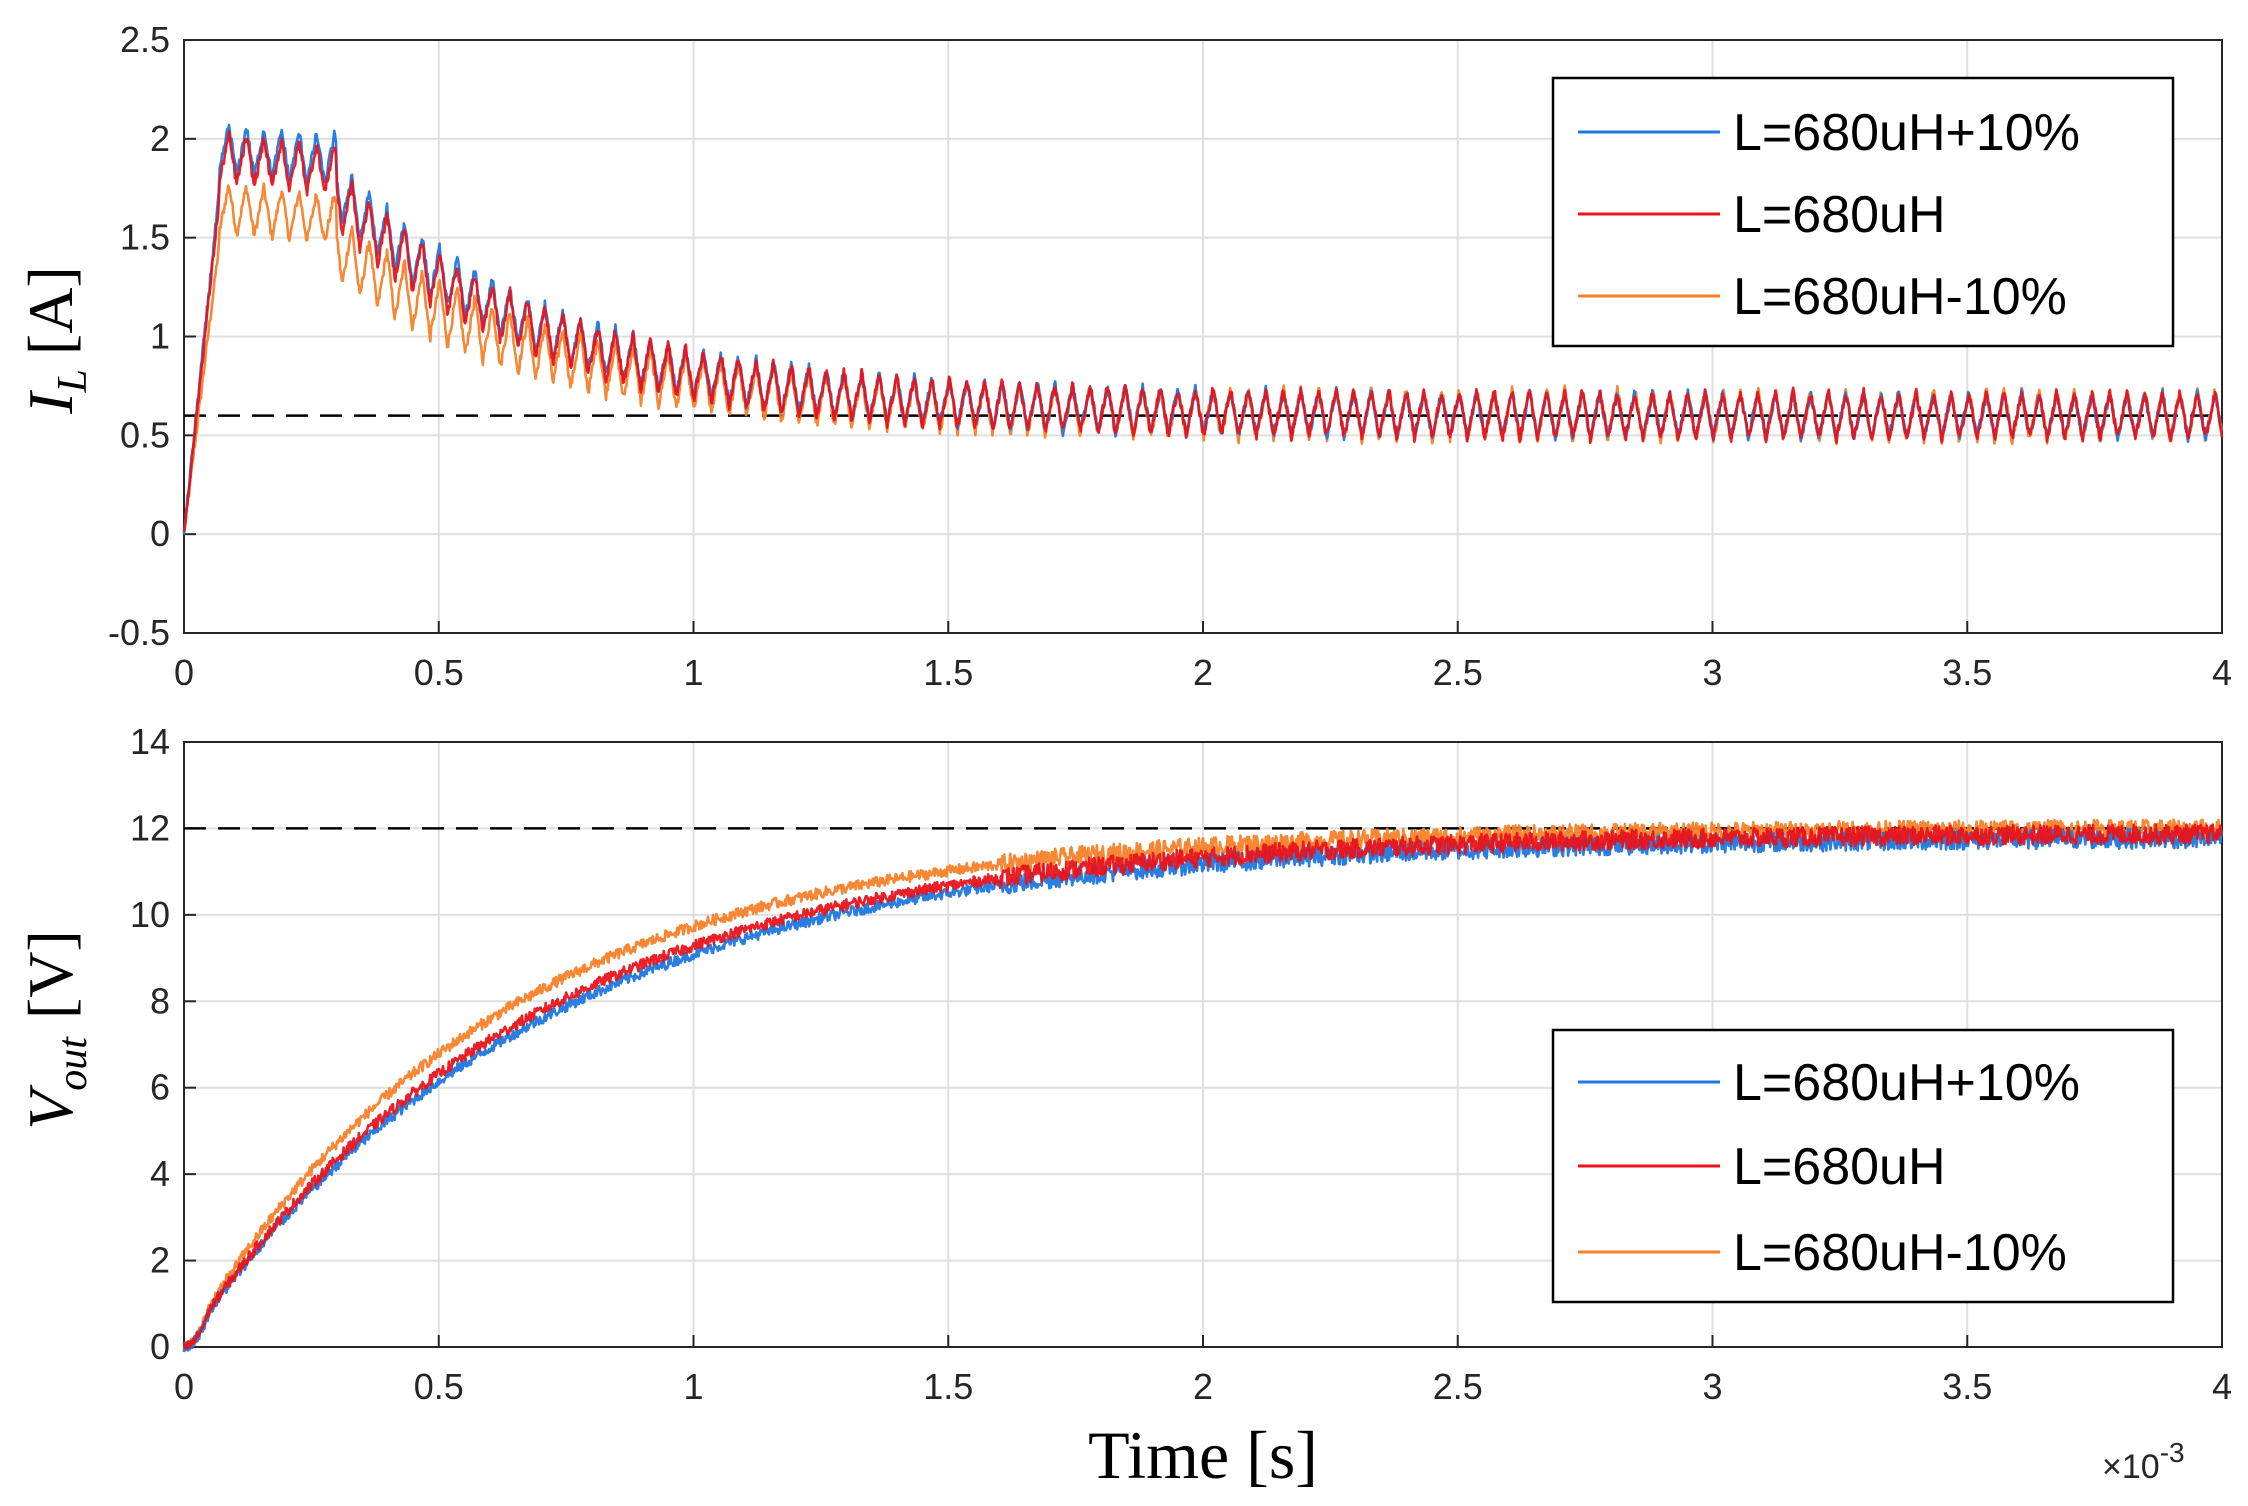 The height and width of the screenshot is (1506, 2248). What do you see at coordinates (1203, 1455) in the screenshot?
I see `x-axis-label: Time [s]` at bounding box center [1203, 1455].